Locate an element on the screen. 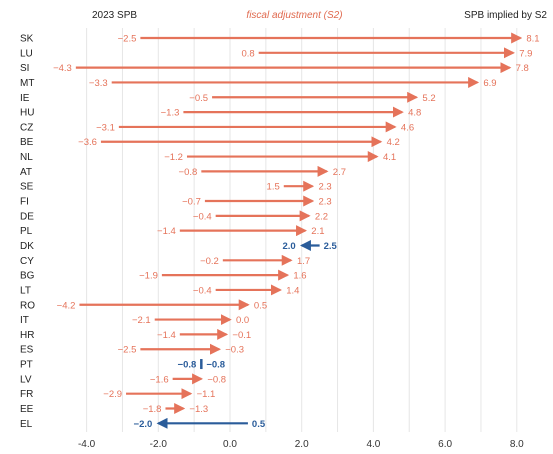  end-value-label: −0.3 is located at coordinates (234, 350).